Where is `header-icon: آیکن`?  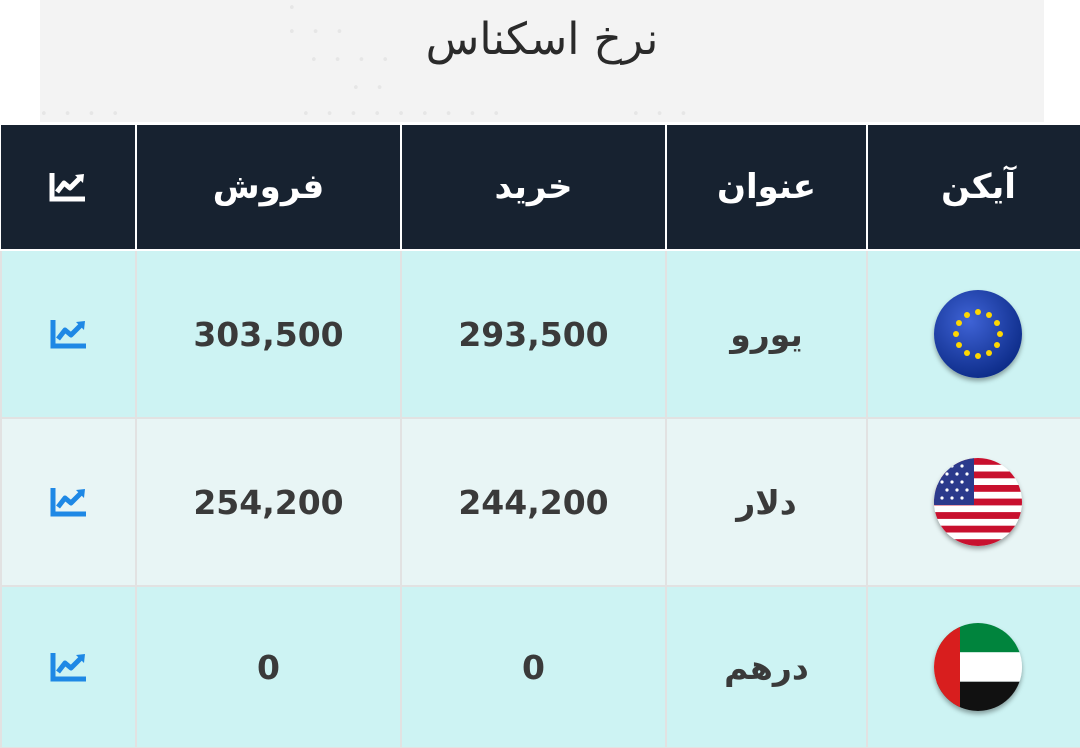
header-icon: آیکن is located at coordinates (973, 187).